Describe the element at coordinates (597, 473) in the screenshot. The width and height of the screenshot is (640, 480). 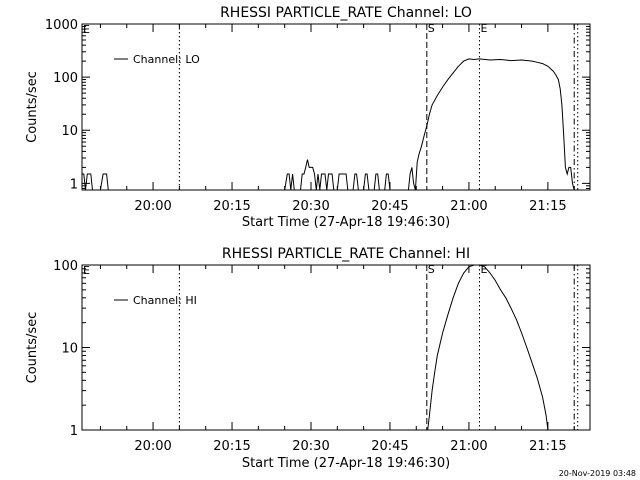
I see `footer-timestamp: 20-Nov-2019 03:48` at that location.